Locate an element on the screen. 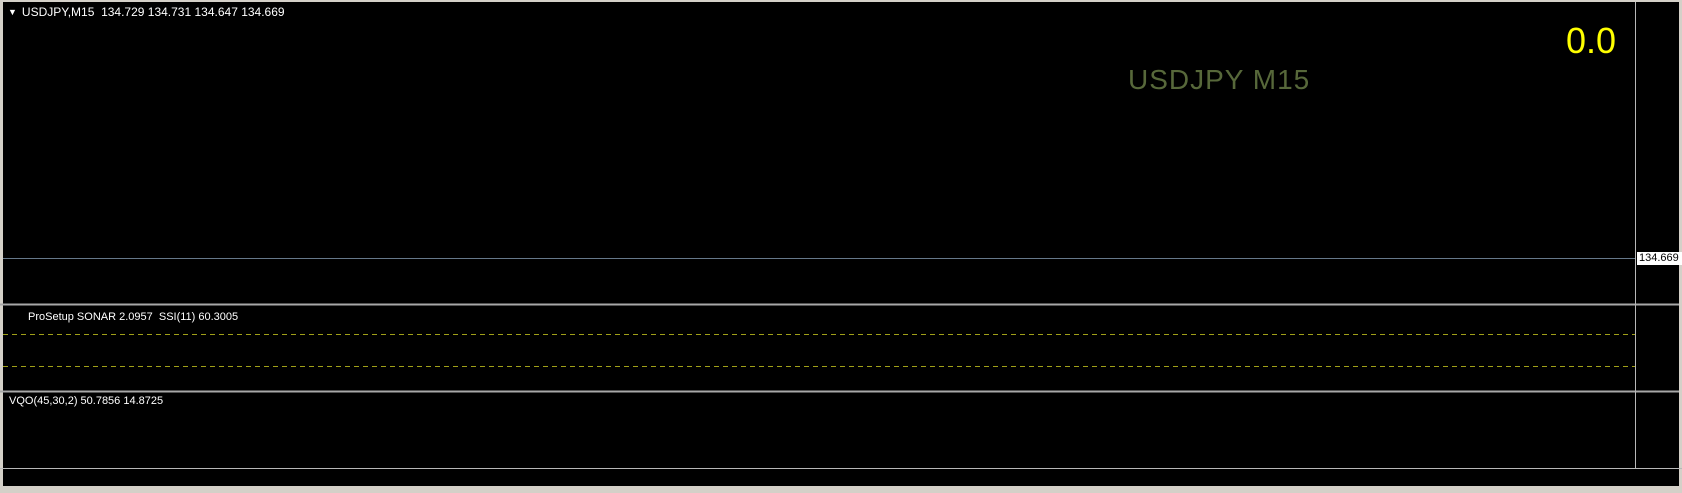  bid-price-label: 134.669 is located at coordinates (1659, 258).